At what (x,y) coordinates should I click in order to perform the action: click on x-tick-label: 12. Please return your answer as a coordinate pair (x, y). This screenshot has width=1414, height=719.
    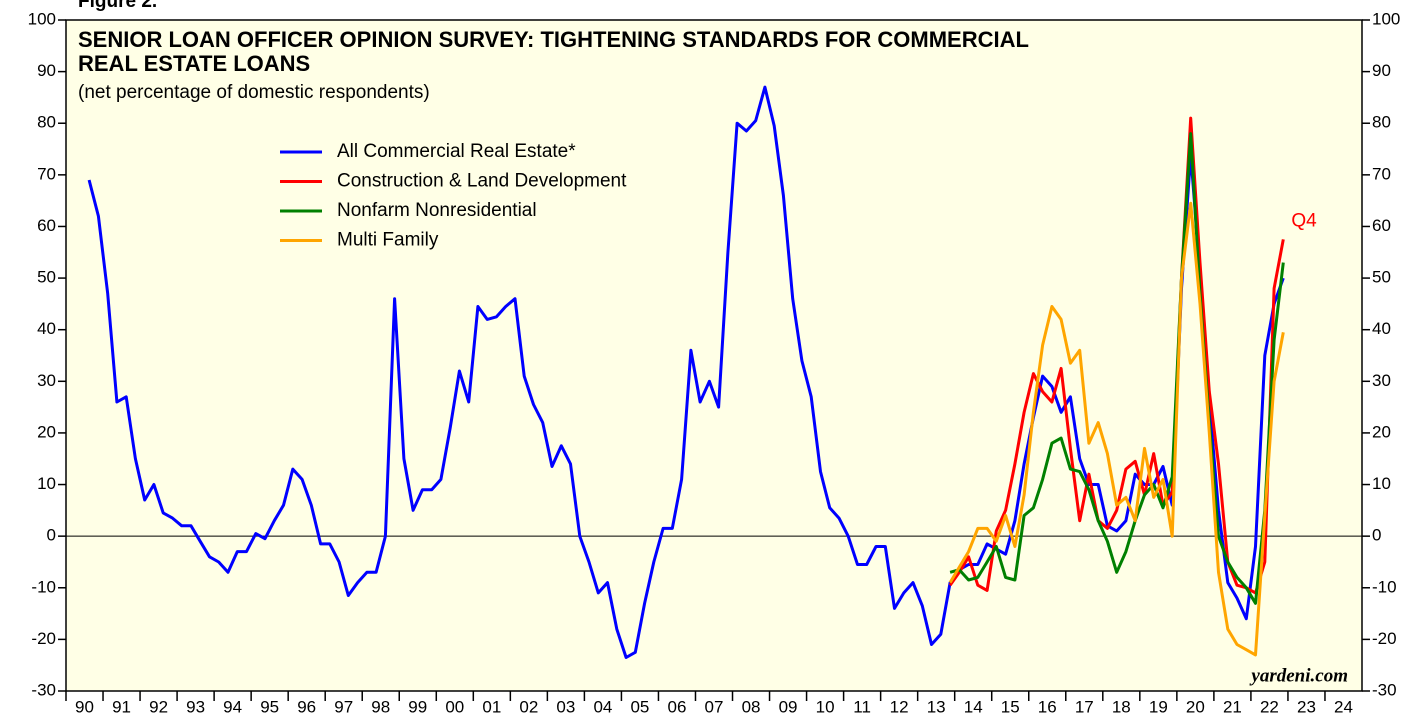
    Looking at the image, I should click on (899, 706).